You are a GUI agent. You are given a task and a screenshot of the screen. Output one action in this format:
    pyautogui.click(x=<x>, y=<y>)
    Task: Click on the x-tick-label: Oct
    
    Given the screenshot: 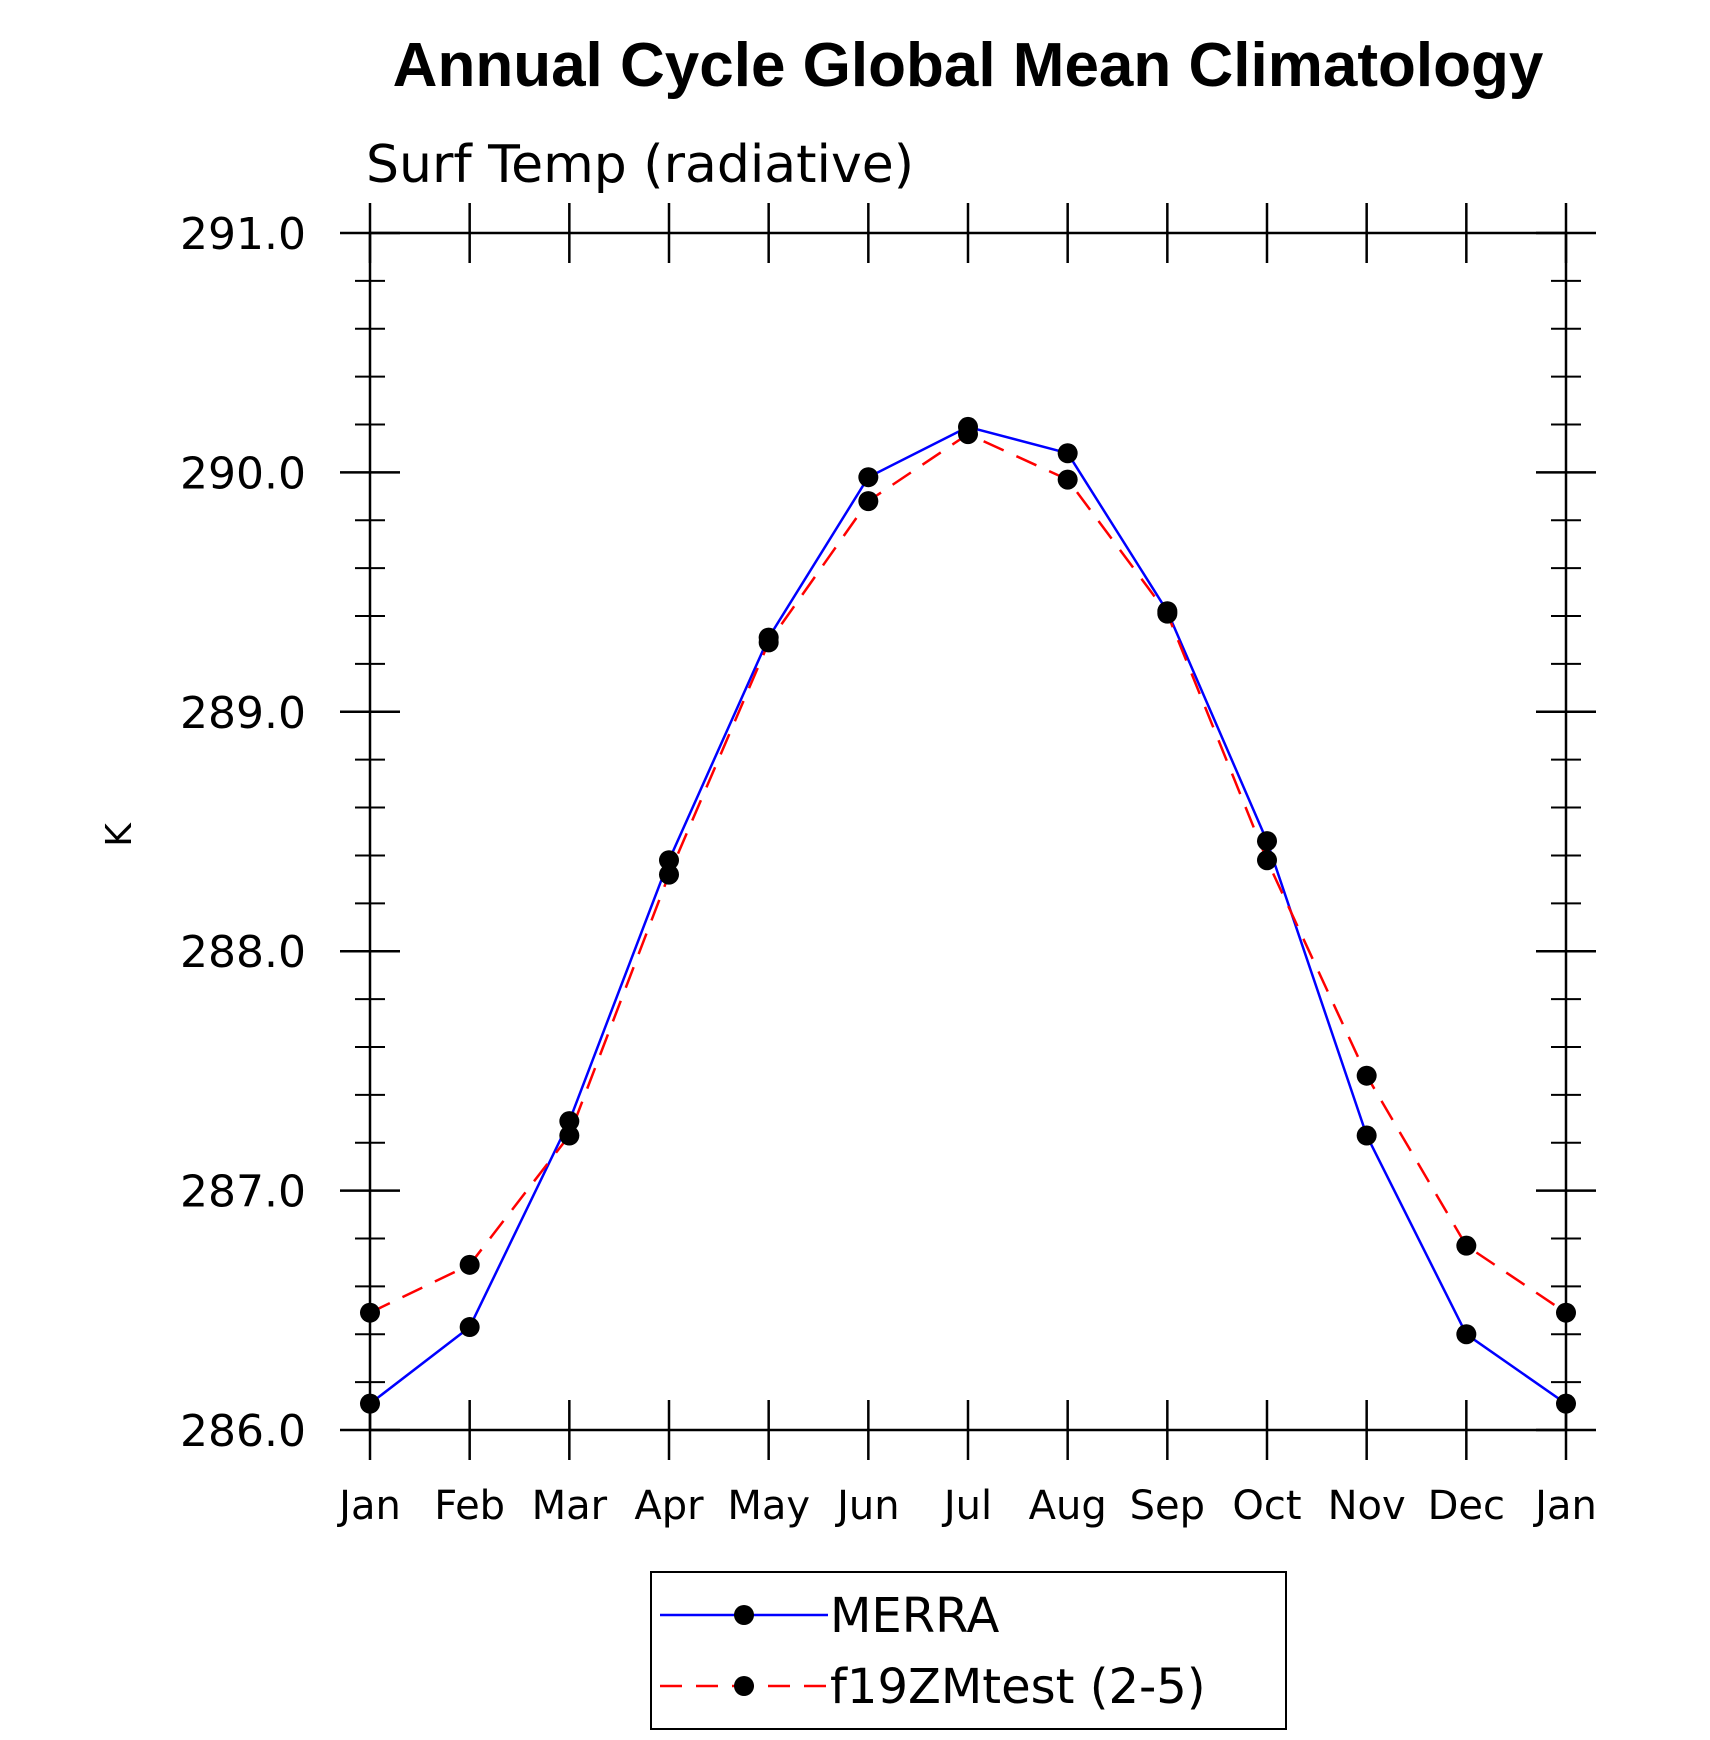 What is the action you would take?
    pyautogui.click(x=1266, y=1506)
    